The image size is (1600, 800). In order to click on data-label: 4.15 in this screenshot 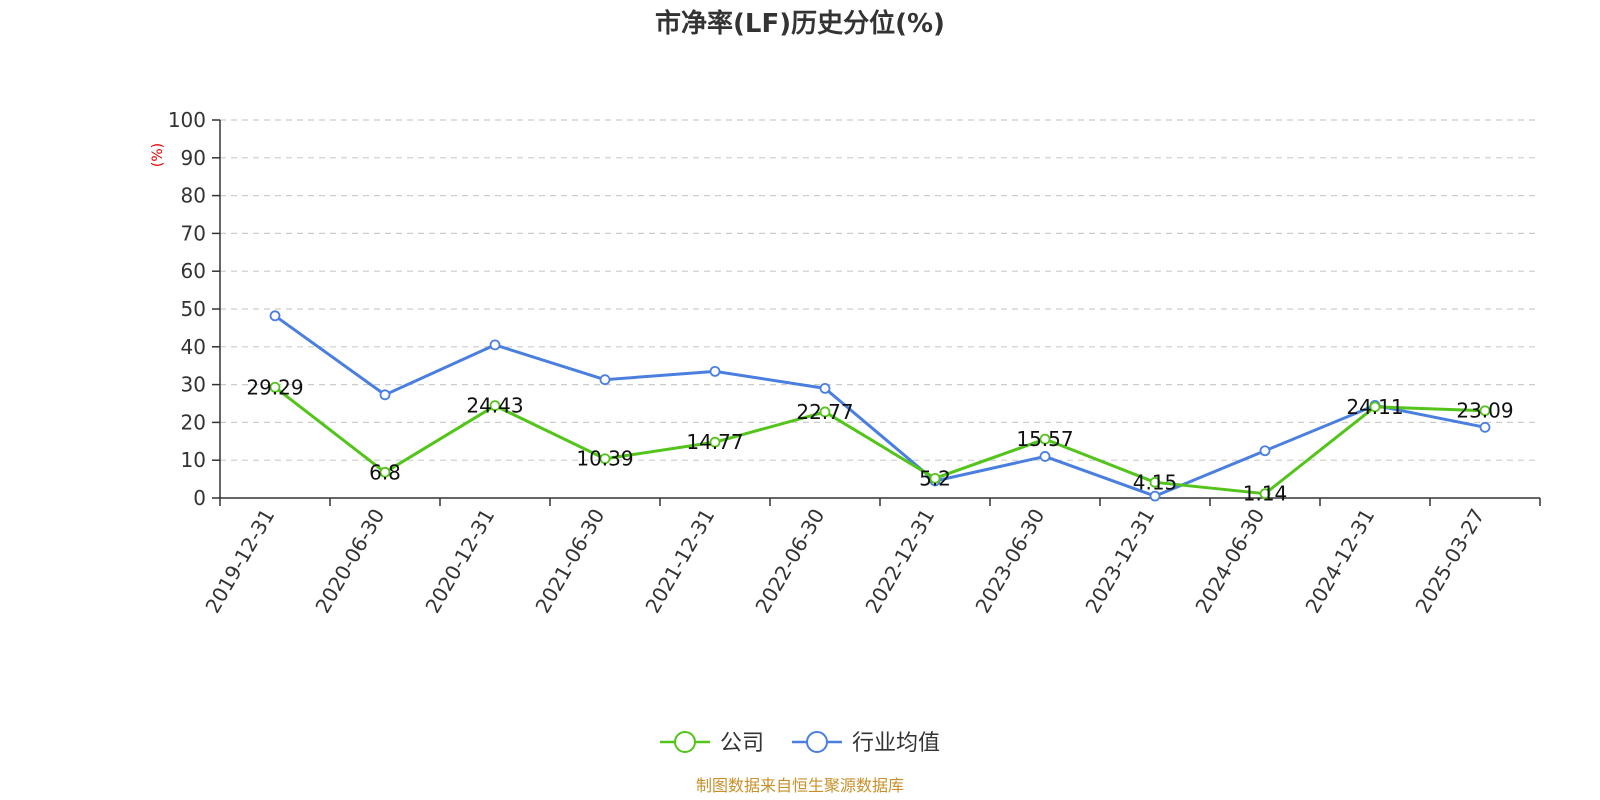, I will do `click(1155, 482)`.